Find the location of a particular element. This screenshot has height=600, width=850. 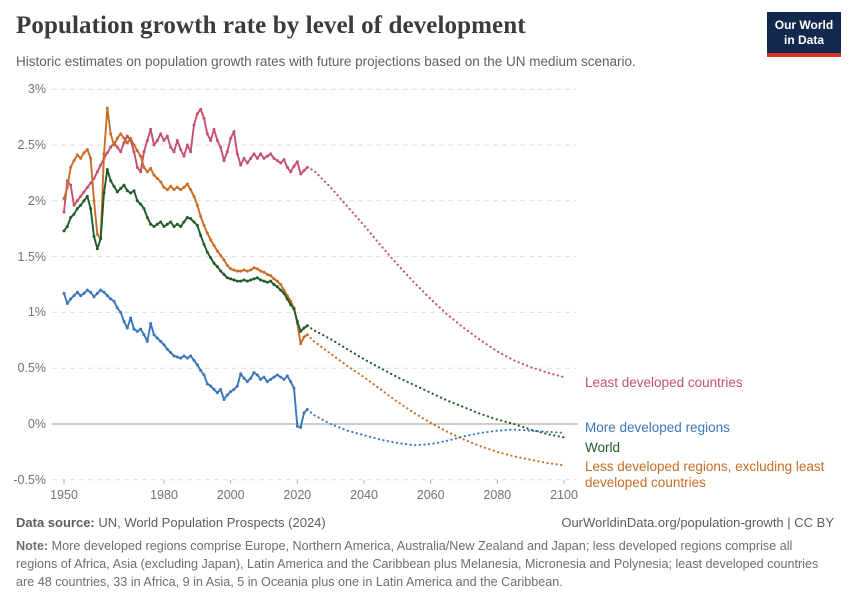

y-tick-label: 2% is located at coordinates (36, 200).